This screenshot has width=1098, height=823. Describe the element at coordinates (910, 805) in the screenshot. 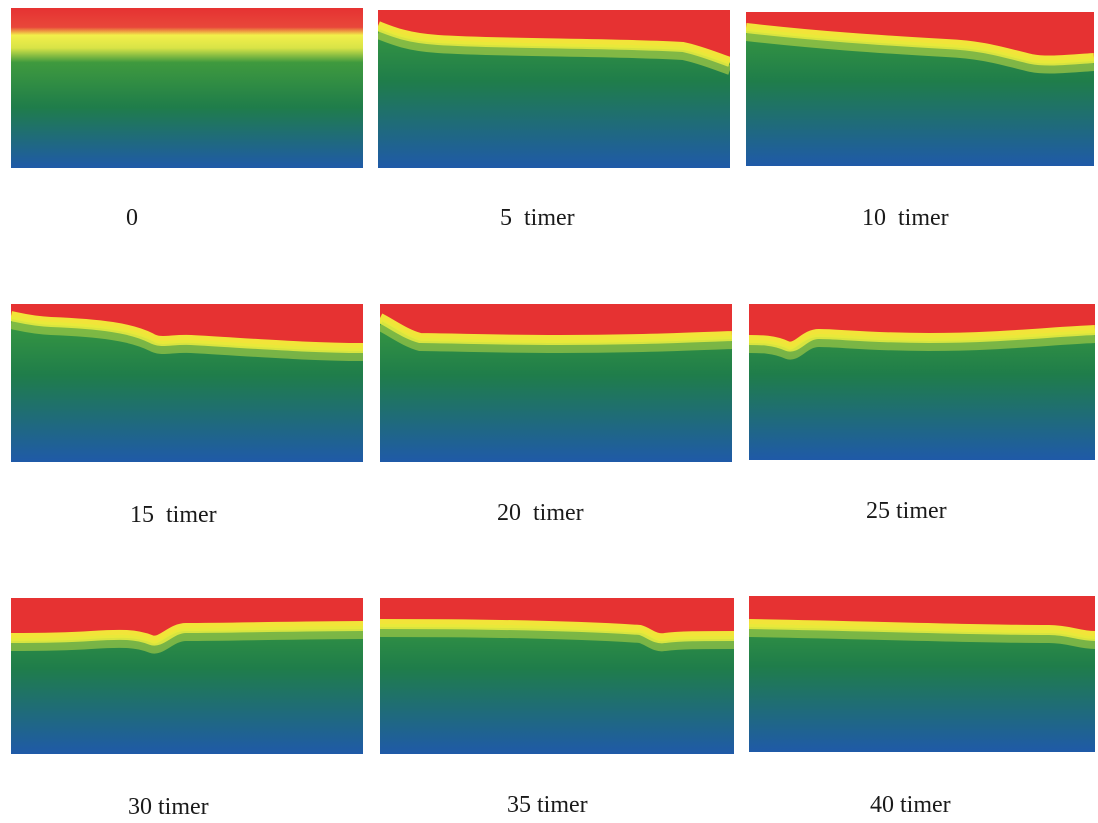

I see `panel-caption-40: 40 timer` at that location.